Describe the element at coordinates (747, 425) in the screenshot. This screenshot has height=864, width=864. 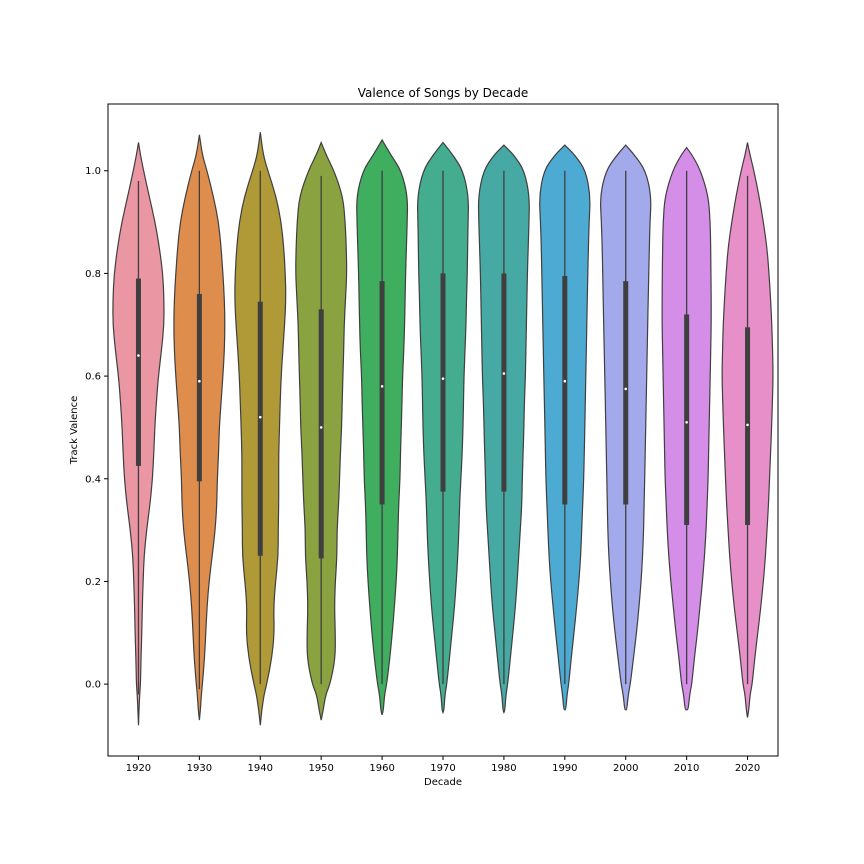
I see `median-dot-2020` at that location.